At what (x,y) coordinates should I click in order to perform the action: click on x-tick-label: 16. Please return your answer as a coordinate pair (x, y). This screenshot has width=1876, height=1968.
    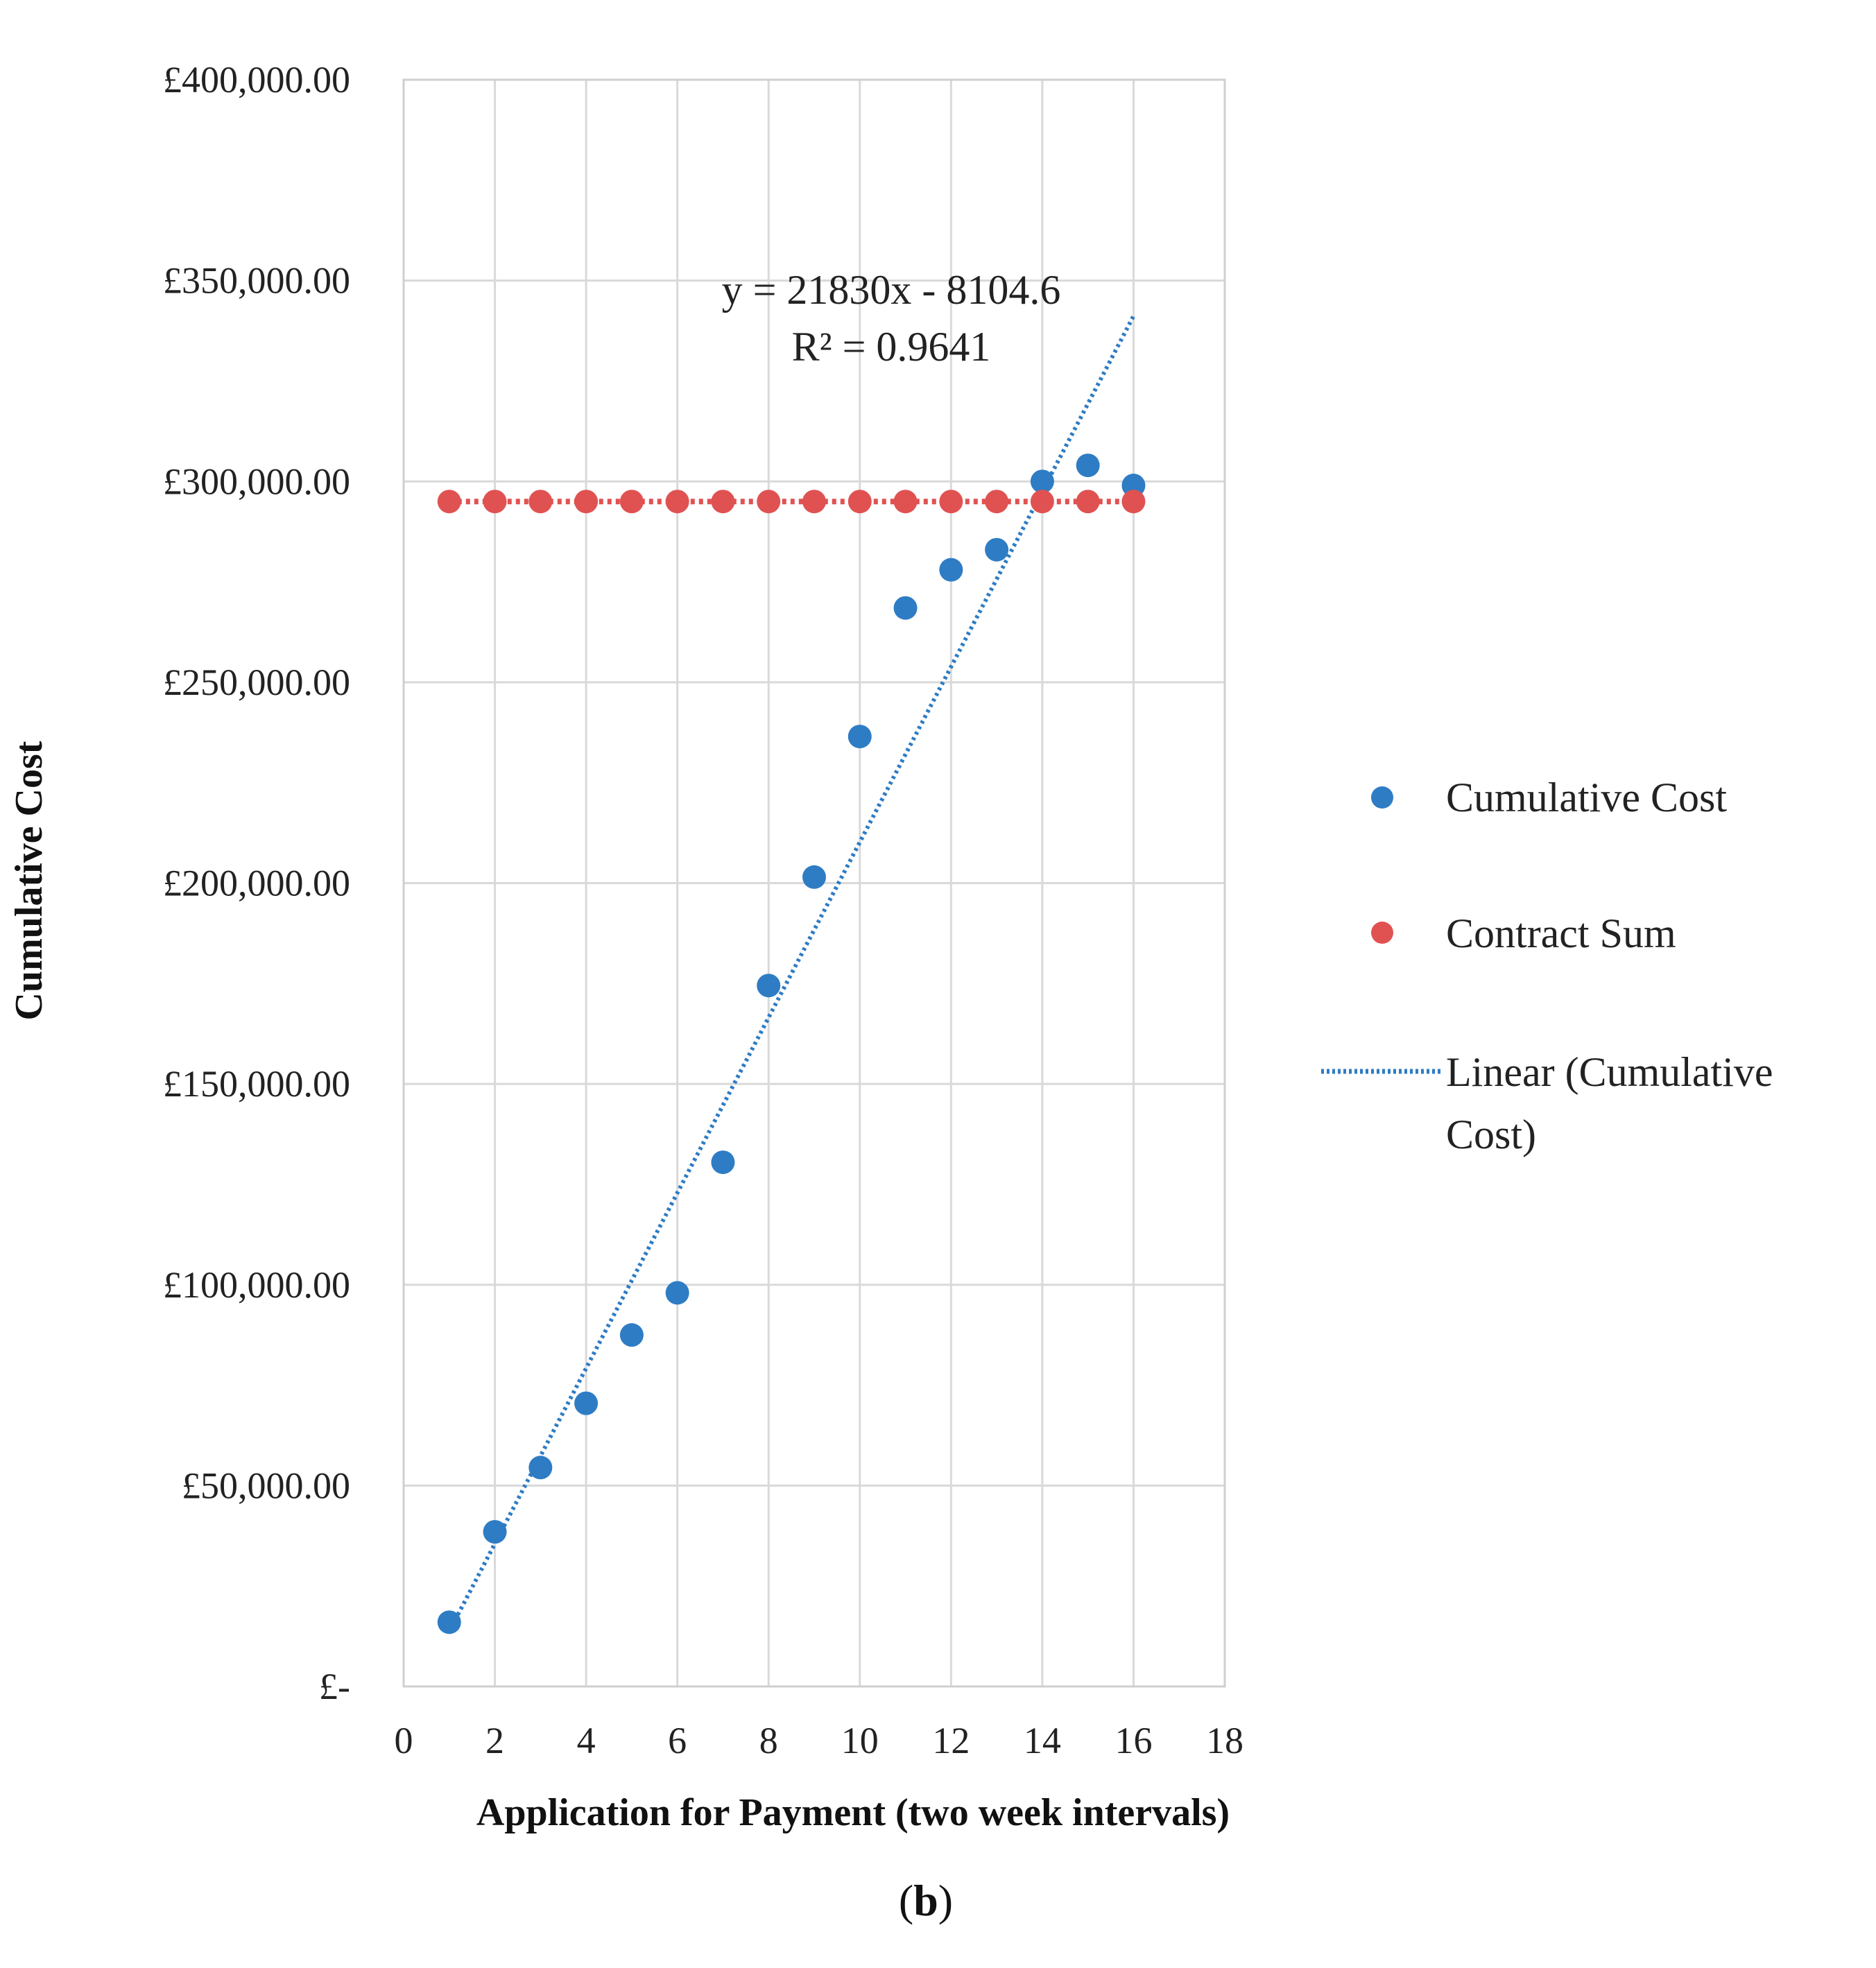
    Looking at the image, I should click on (1133, 1740).